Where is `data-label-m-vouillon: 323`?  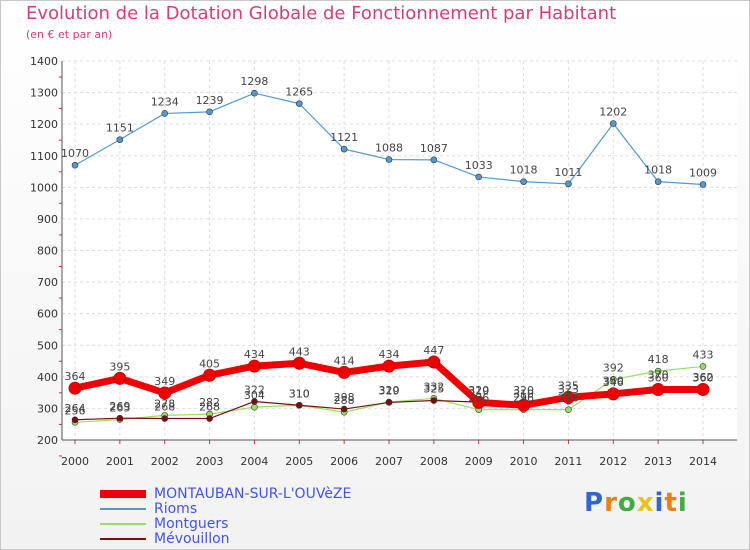
data-label-m-vouillon: 323 is located at coordinates (568, 389).